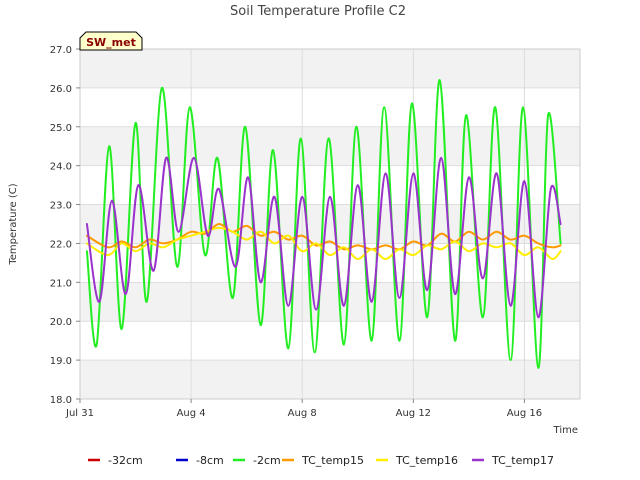 Image resolution: width=640 pixels, height=480 pixels. I want to click on legend-label-tc-temp17: TC_temp17, so click(522, 460).